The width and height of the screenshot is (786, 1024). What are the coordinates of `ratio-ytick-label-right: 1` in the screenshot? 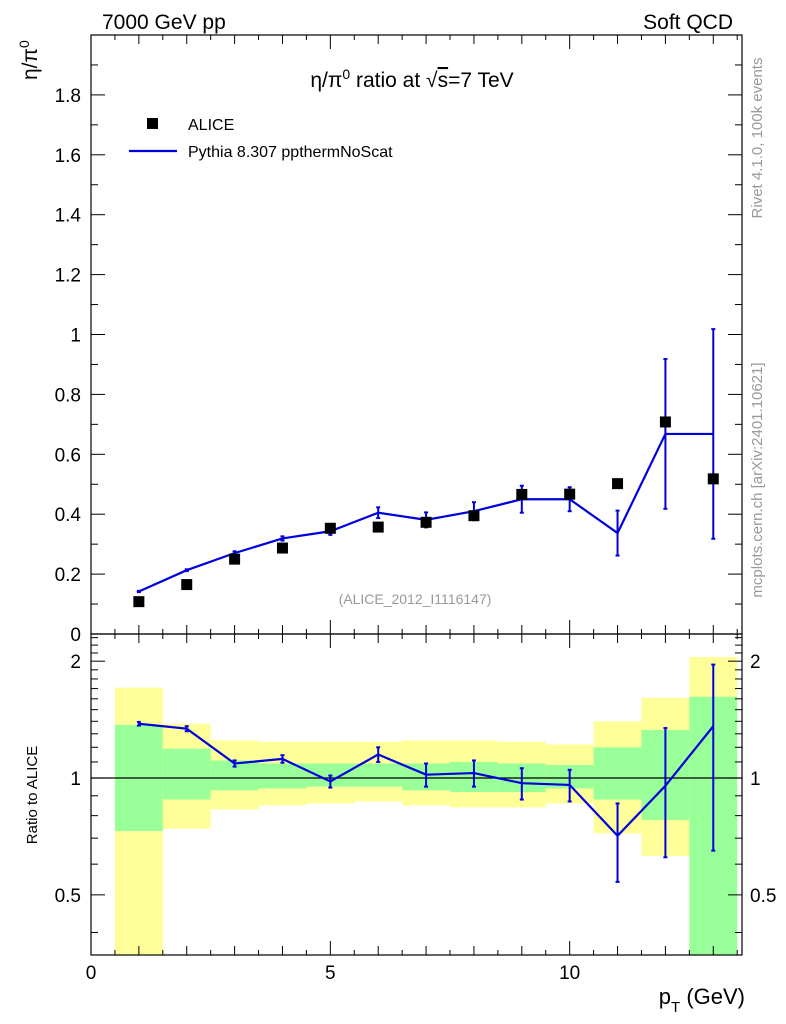 It's located at (755, 779).